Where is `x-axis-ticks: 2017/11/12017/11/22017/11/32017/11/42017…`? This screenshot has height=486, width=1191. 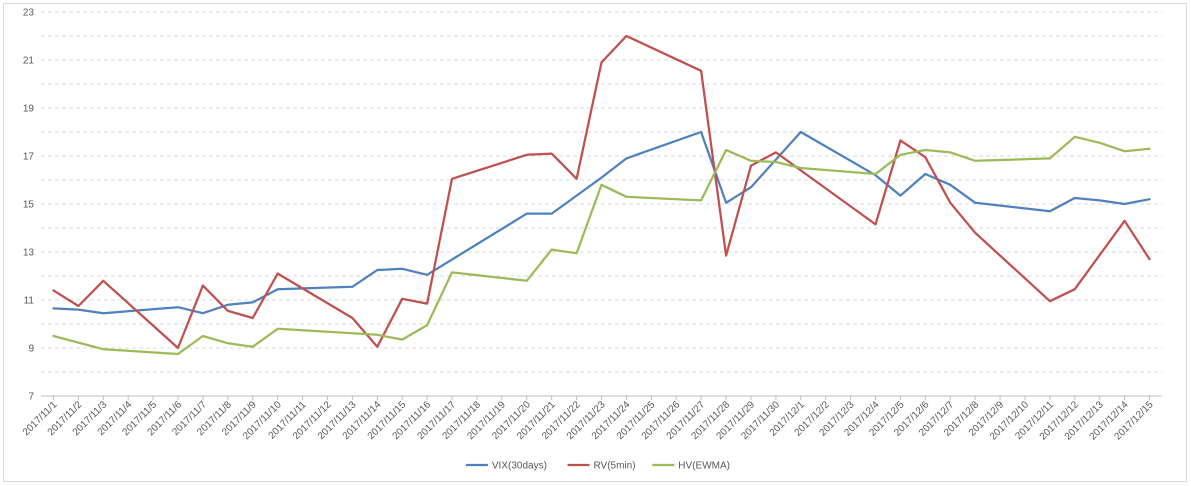
x-axis-ticks: 2017/11/12017/11/22017/11/32017/11/42017… is located at coordinates (588, 419).